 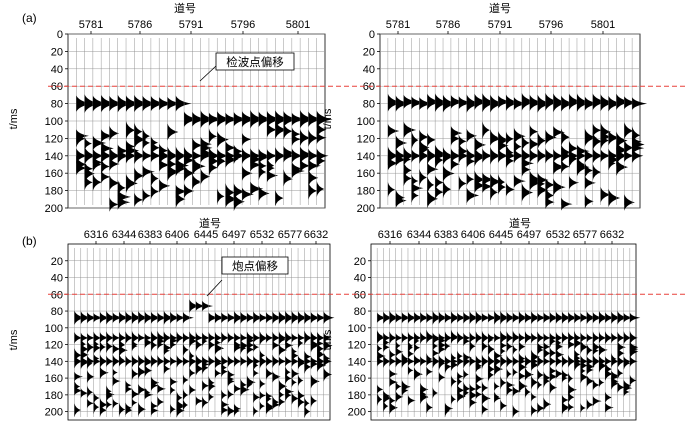 What do you see at coordinates (369, 105) in the screenshot?
I see `y-tick-label: 80` at bounding box center [369, 105].